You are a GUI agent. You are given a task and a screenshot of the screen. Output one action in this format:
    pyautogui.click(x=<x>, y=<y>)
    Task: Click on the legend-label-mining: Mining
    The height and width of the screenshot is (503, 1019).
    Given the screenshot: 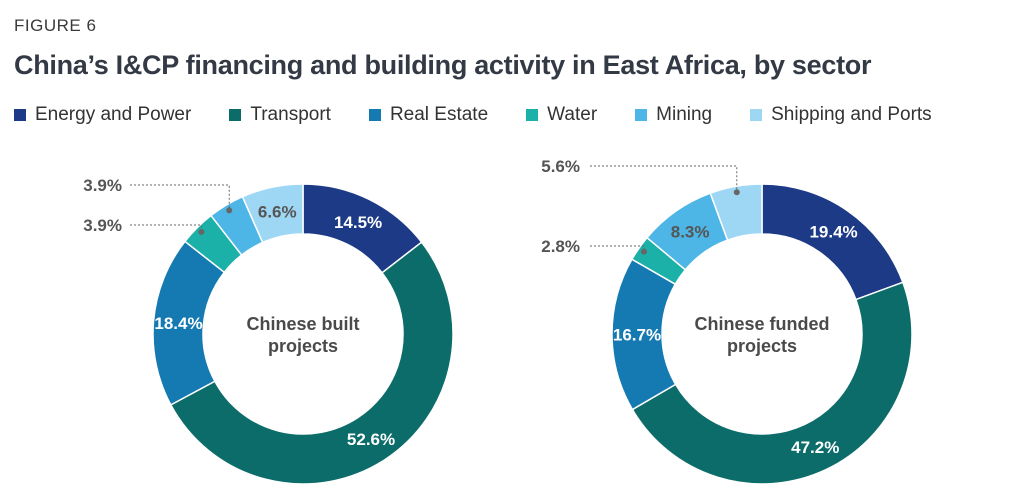 What is the action you would take?
    pyautogui.click(x=684, y=114)
    